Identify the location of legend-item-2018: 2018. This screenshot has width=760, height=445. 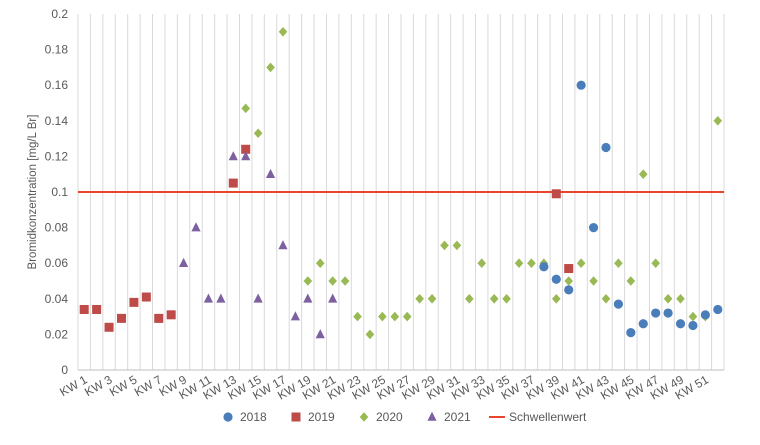
(245, 417).